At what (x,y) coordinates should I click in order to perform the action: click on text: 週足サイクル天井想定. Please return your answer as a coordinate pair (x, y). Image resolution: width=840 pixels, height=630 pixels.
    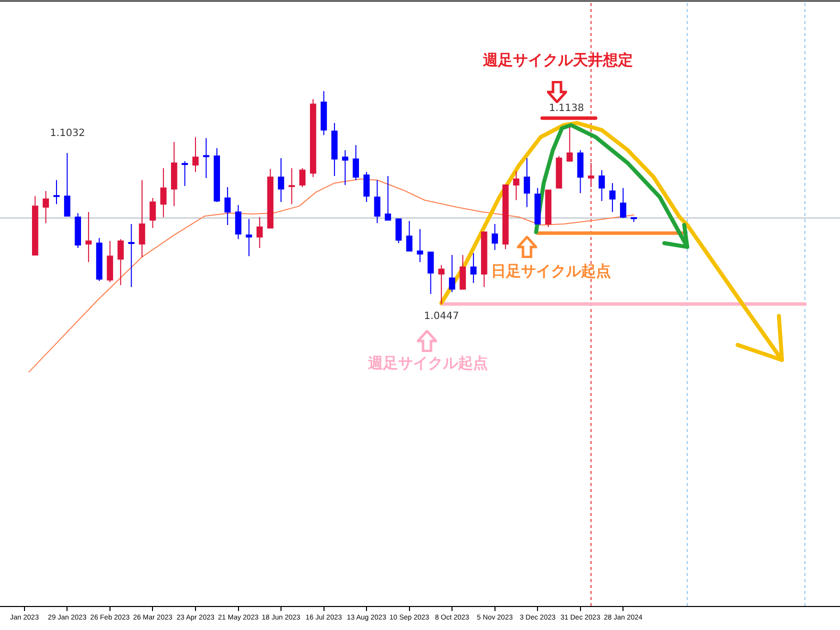
    Looking at the image, I should click on (557, 60).